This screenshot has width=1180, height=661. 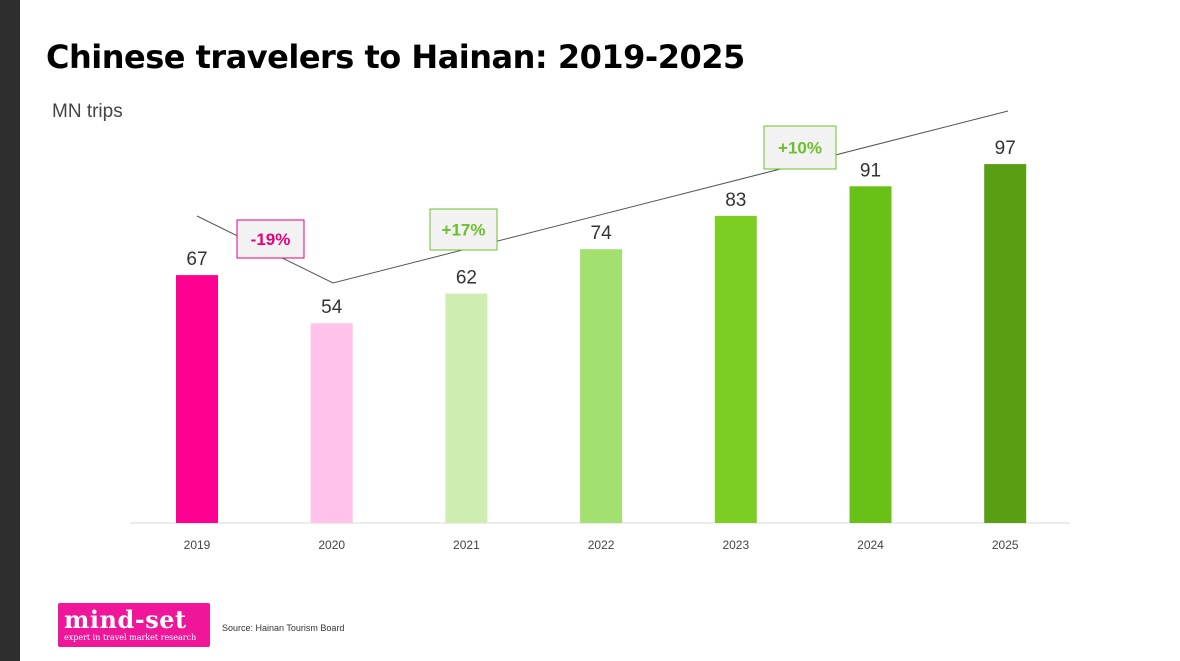 I want to click on bar-2020, so click(x=331, y=423).